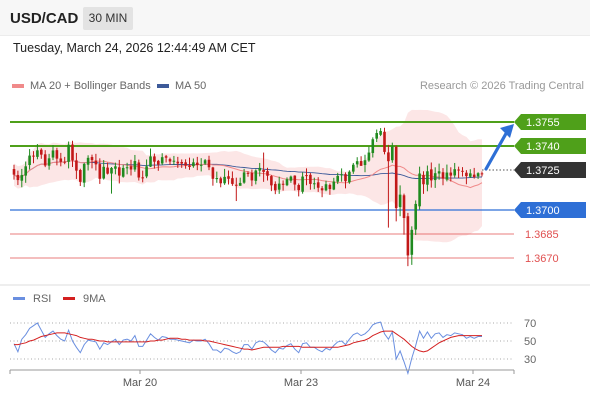  I want to click on ma50-label: MA 50, so click(191, 86).